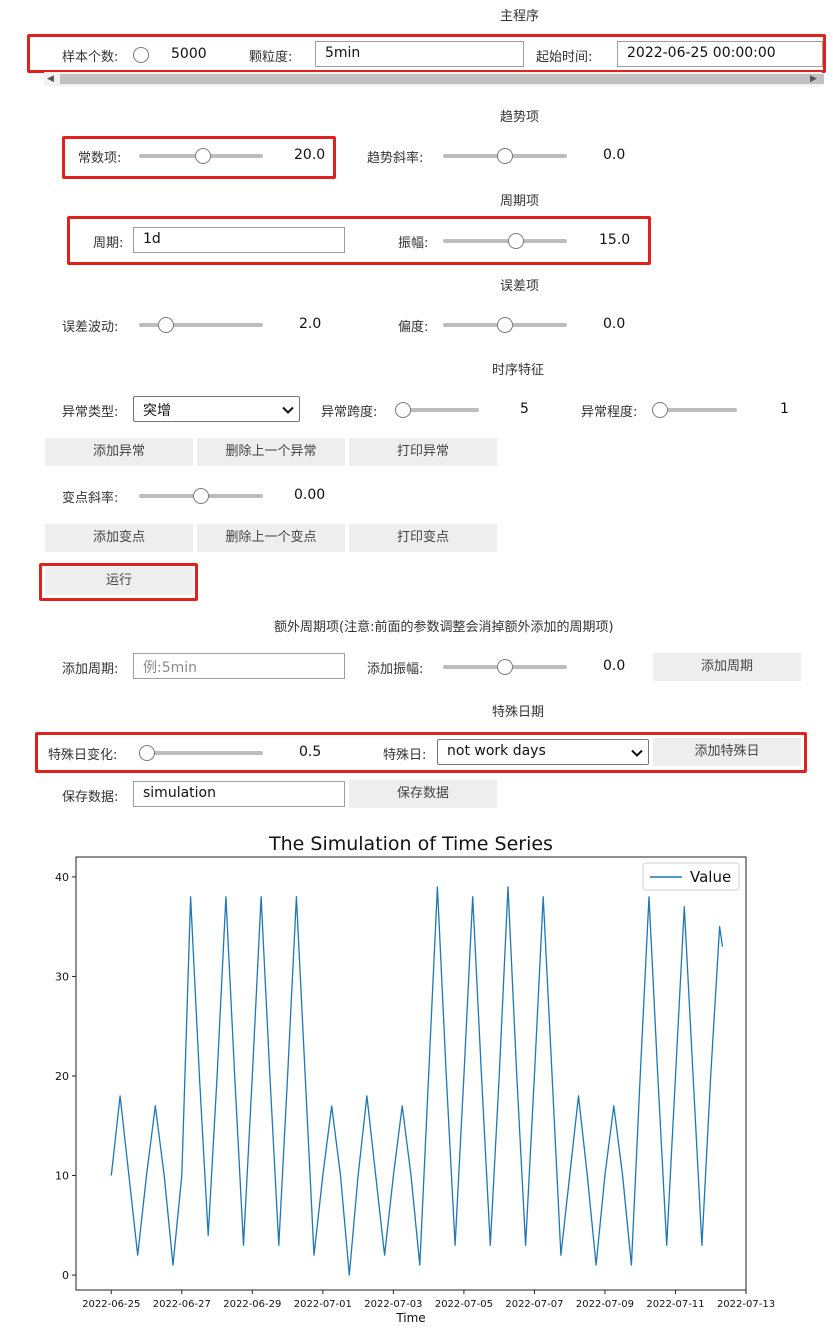 This screenshot has width=833, height=1336. What do you see at coordinates (239, 794) in the screenshot?
I see `save-filename-input: simulation` at bounding box center [239, 794].